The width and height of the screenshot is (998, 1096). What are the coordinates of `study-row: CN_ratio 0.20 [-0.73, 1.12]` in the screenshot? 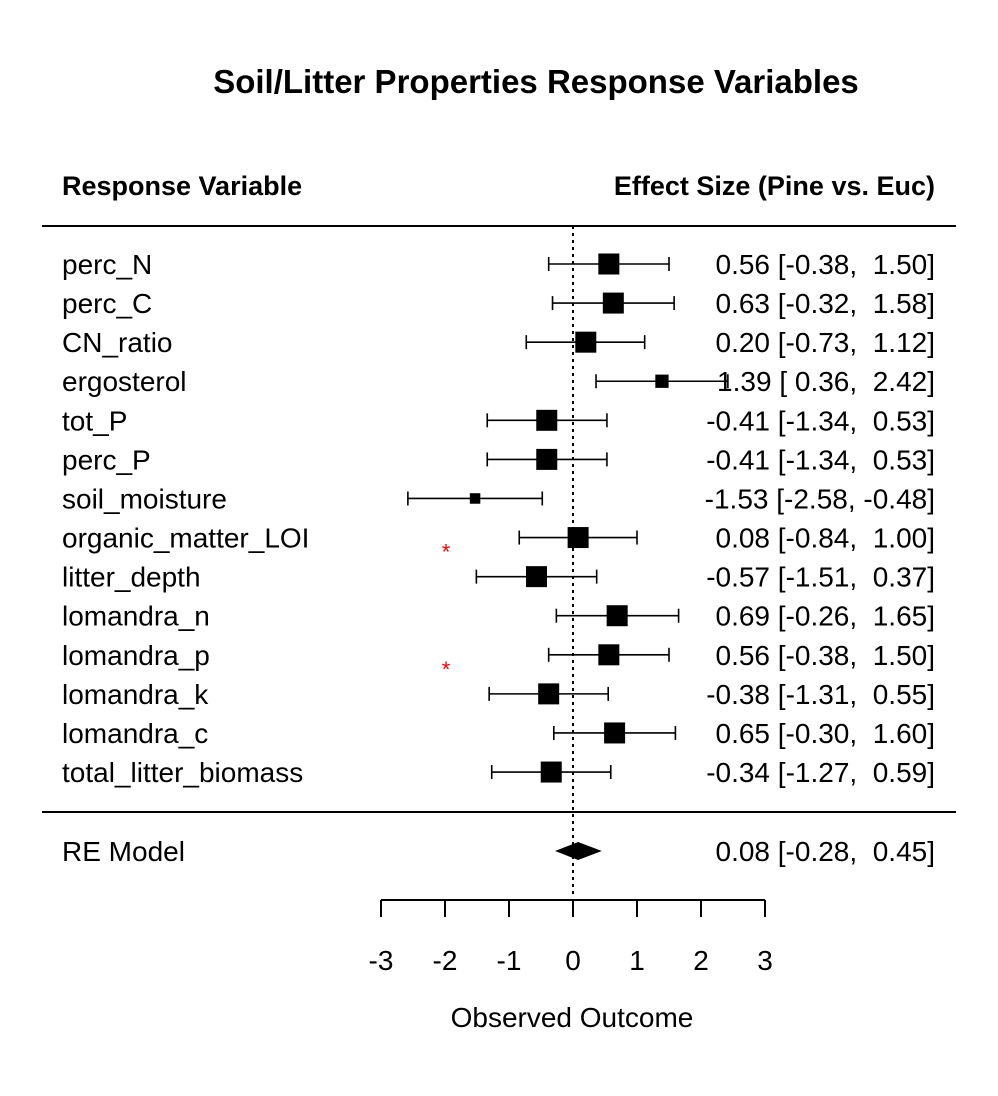 It's located at (498, 342).